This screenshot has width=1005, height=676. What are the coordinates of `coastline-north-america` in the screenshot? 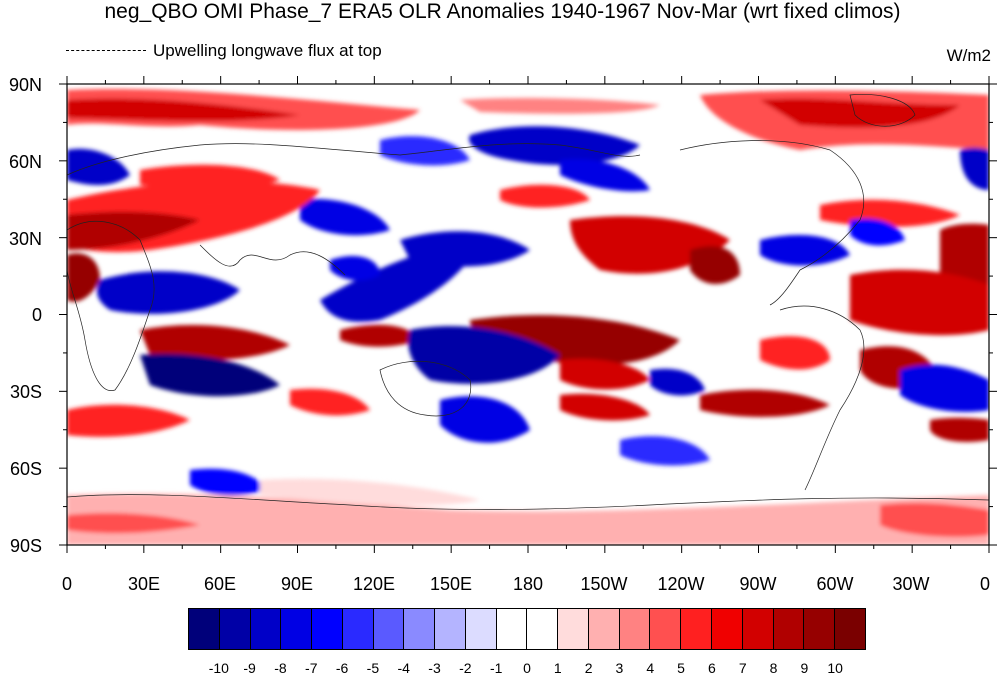 It's located at (771, 223).